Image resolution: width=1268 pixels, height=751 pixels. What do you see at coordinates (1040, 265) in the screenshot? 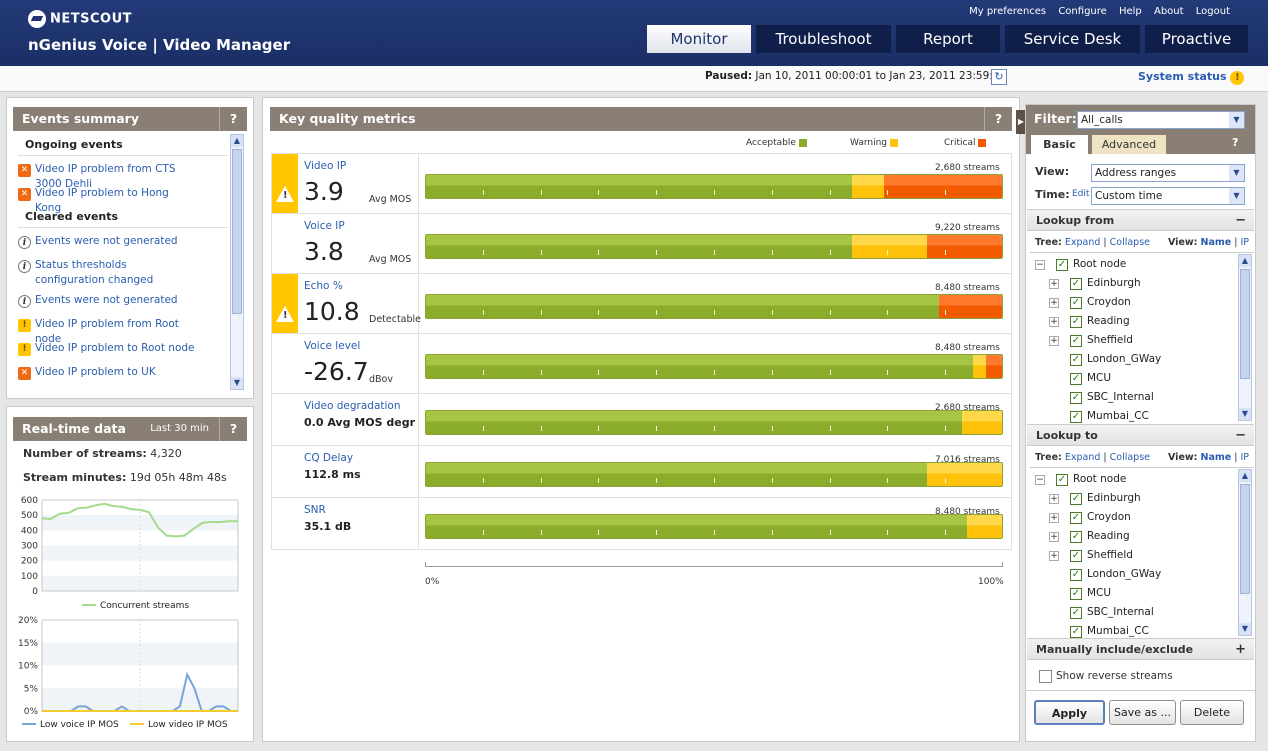
I see `collapse-node-icon: −` at bounding box center [1040, 265].